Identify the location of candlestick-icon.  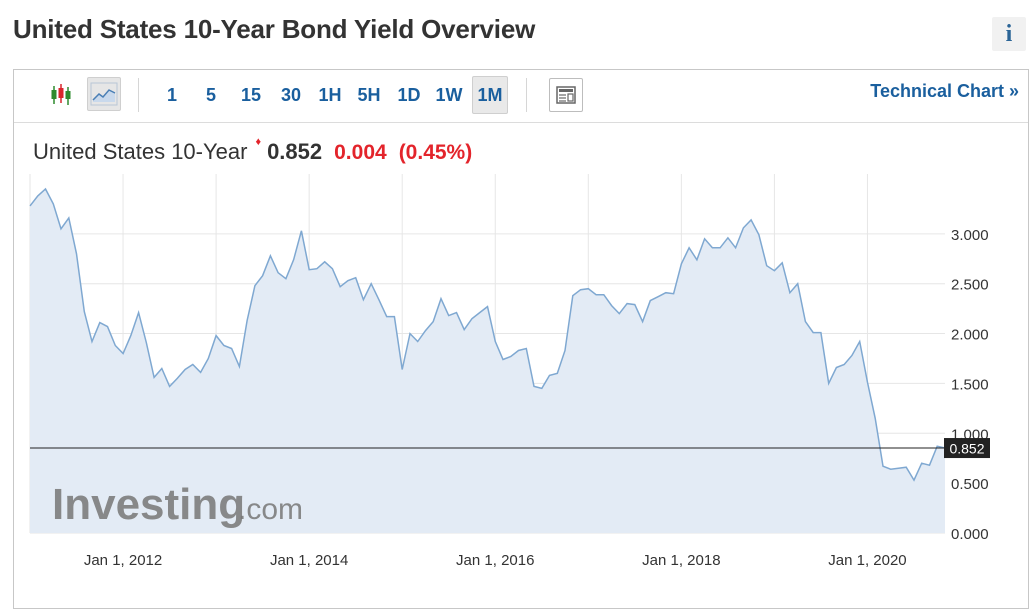
(61, 94).